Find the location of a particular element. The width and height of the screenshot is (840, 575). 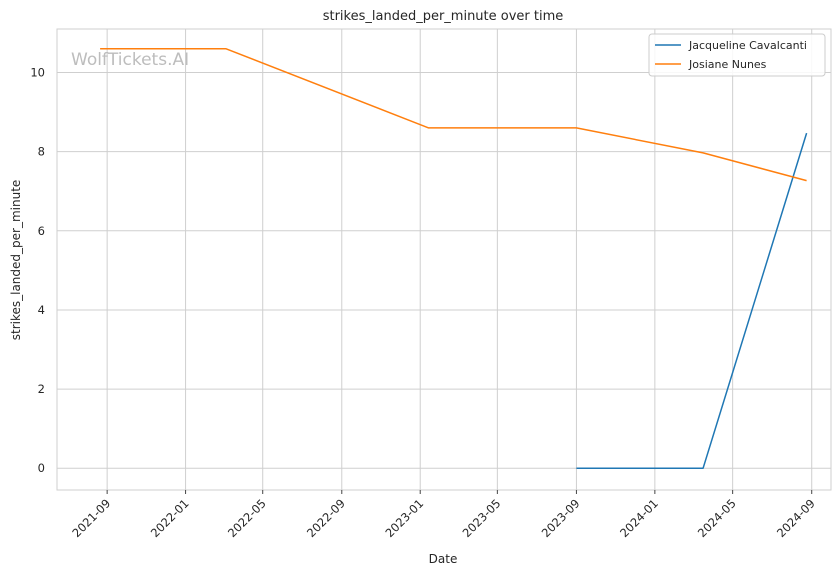

y-tick-label: 2 is located at coordinates (41, 389).